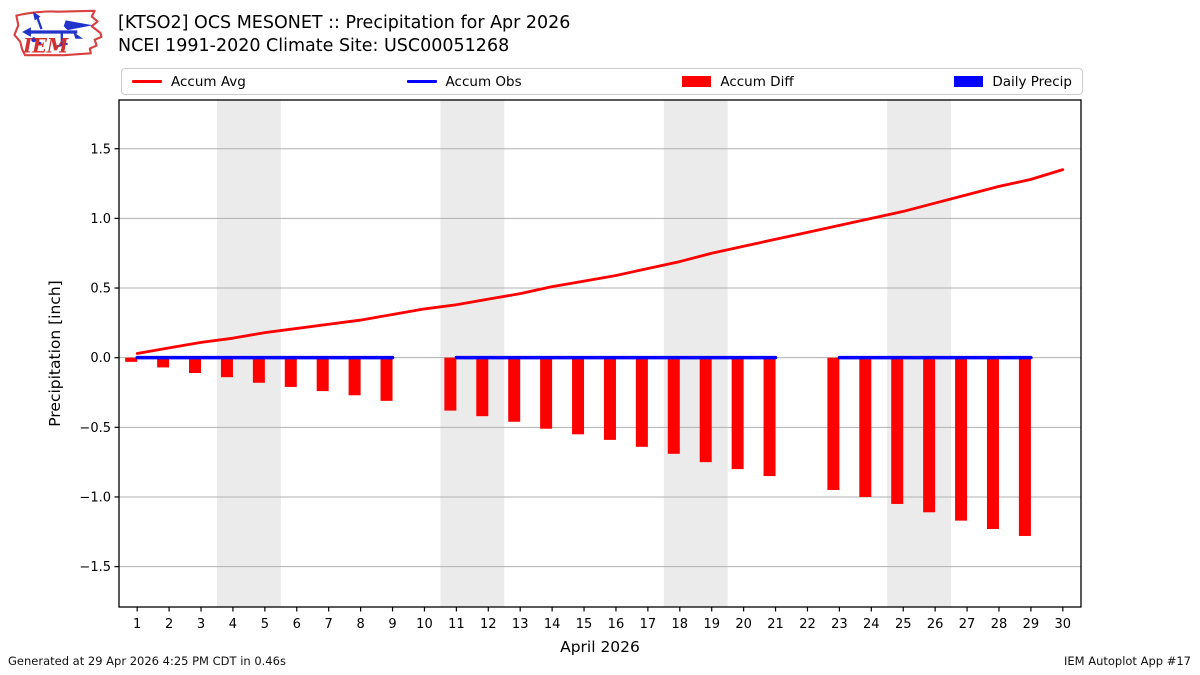  What do you see at coordinates (137, 624) in the screenshot?
I see `x-tick-label: 1` at bounding box center [137, 624].